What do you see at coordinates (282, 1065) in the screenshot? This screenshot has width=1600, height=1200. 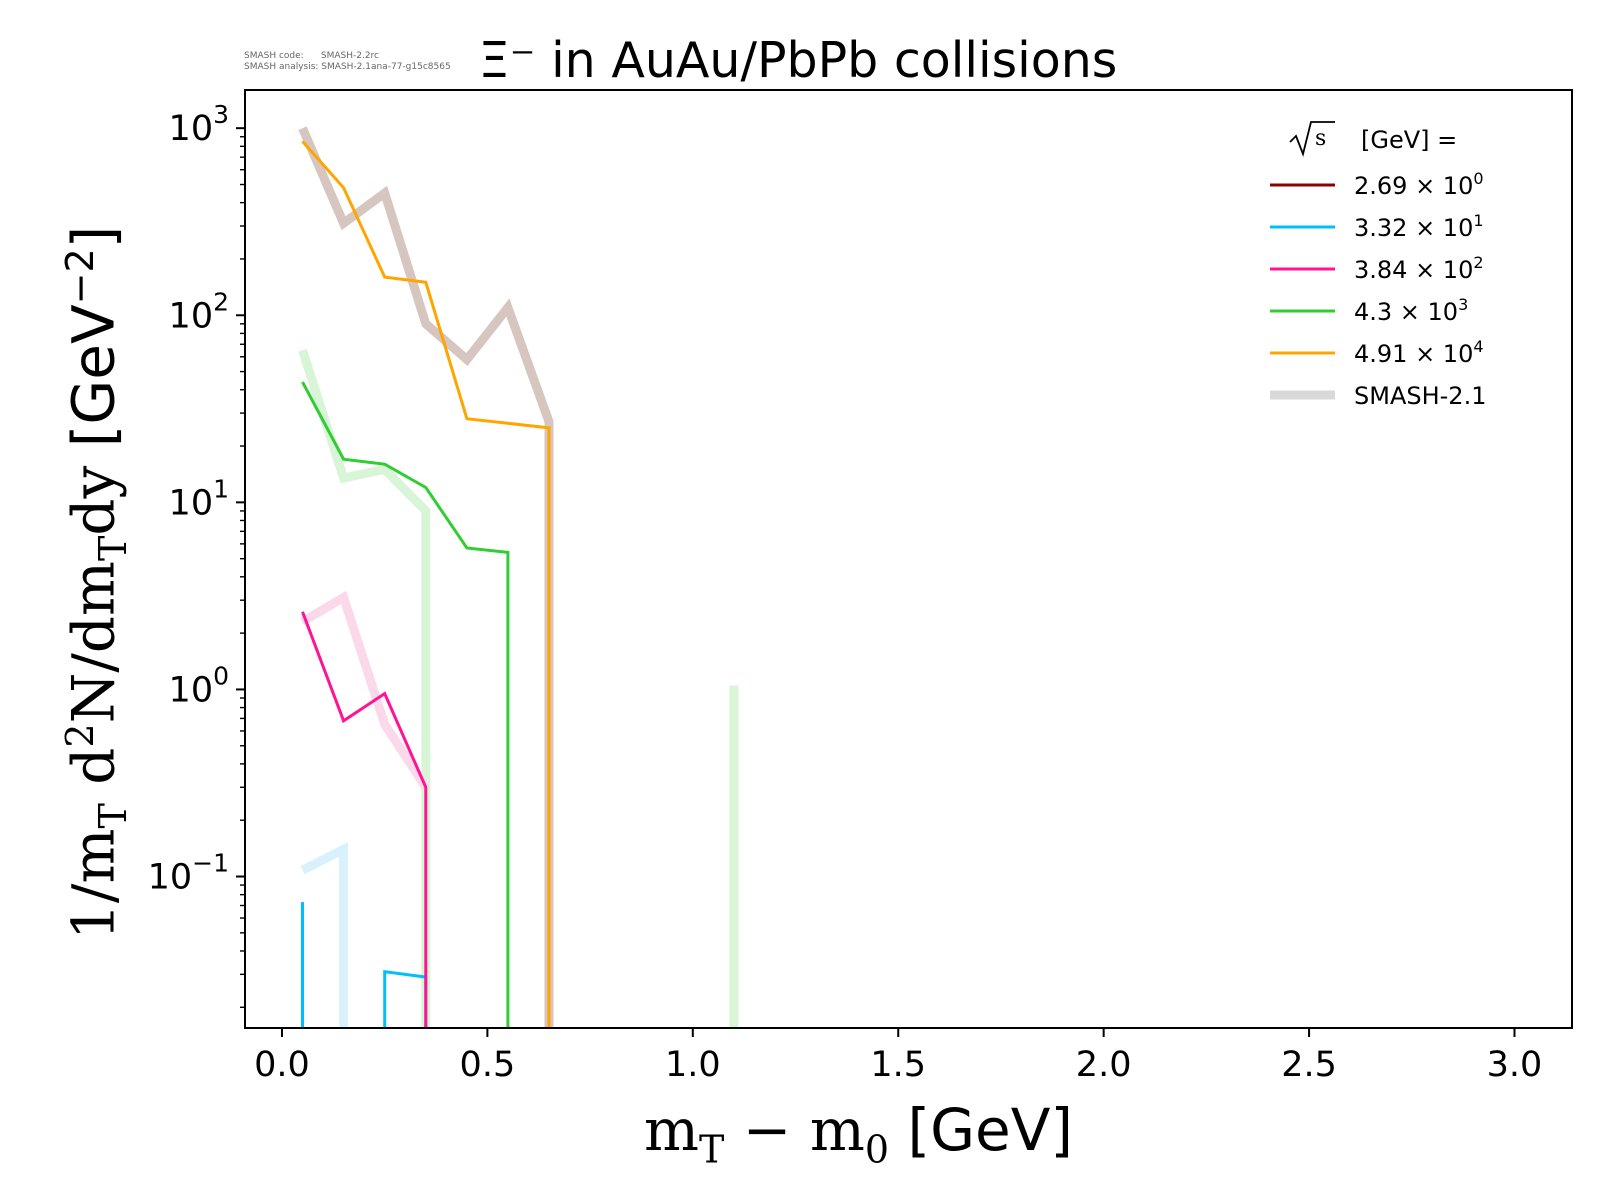 I see `x-tick-label: 0.0` at bounding box center [282, 1065].